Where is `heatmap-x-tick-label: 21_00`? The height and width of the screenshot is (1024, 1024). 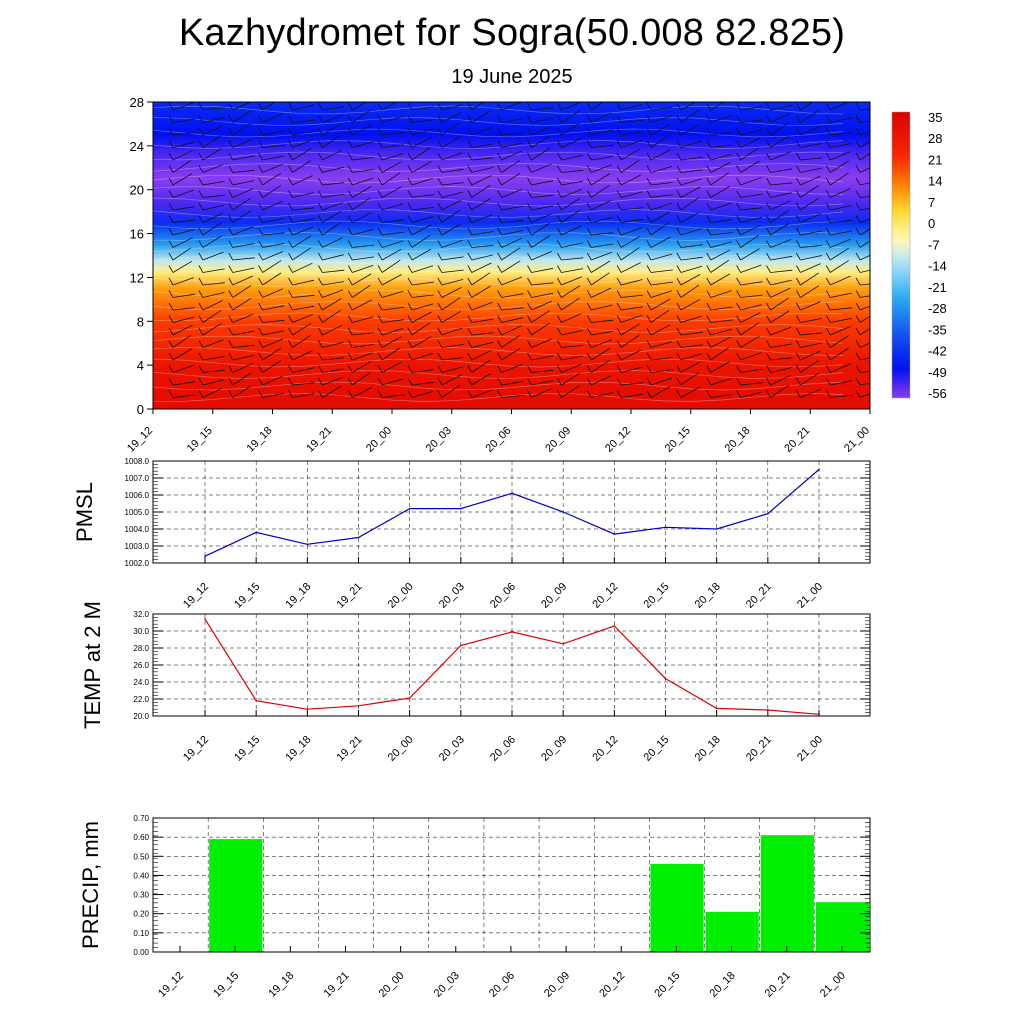
heatmap-x-tick-label: 21_00 is located at coordinates (857, 440).